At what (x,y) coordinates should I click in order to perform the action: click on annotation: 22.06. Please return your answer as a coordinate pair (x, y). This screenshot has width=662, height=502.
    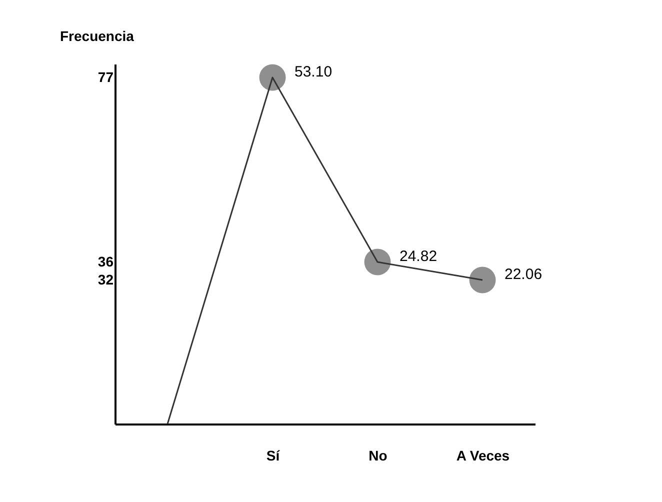
    Looking at the image, I should click on (523, 274).